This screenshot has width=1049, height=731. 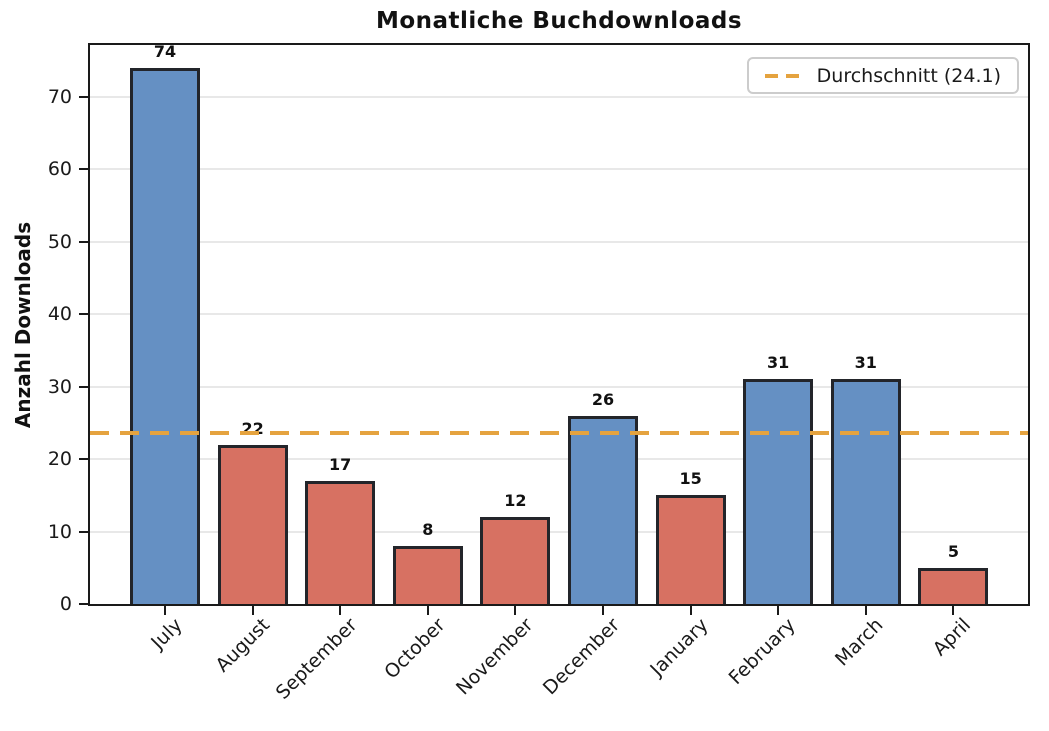 I want to click on x-tick-label-january: January, so click(x=679, y=647).